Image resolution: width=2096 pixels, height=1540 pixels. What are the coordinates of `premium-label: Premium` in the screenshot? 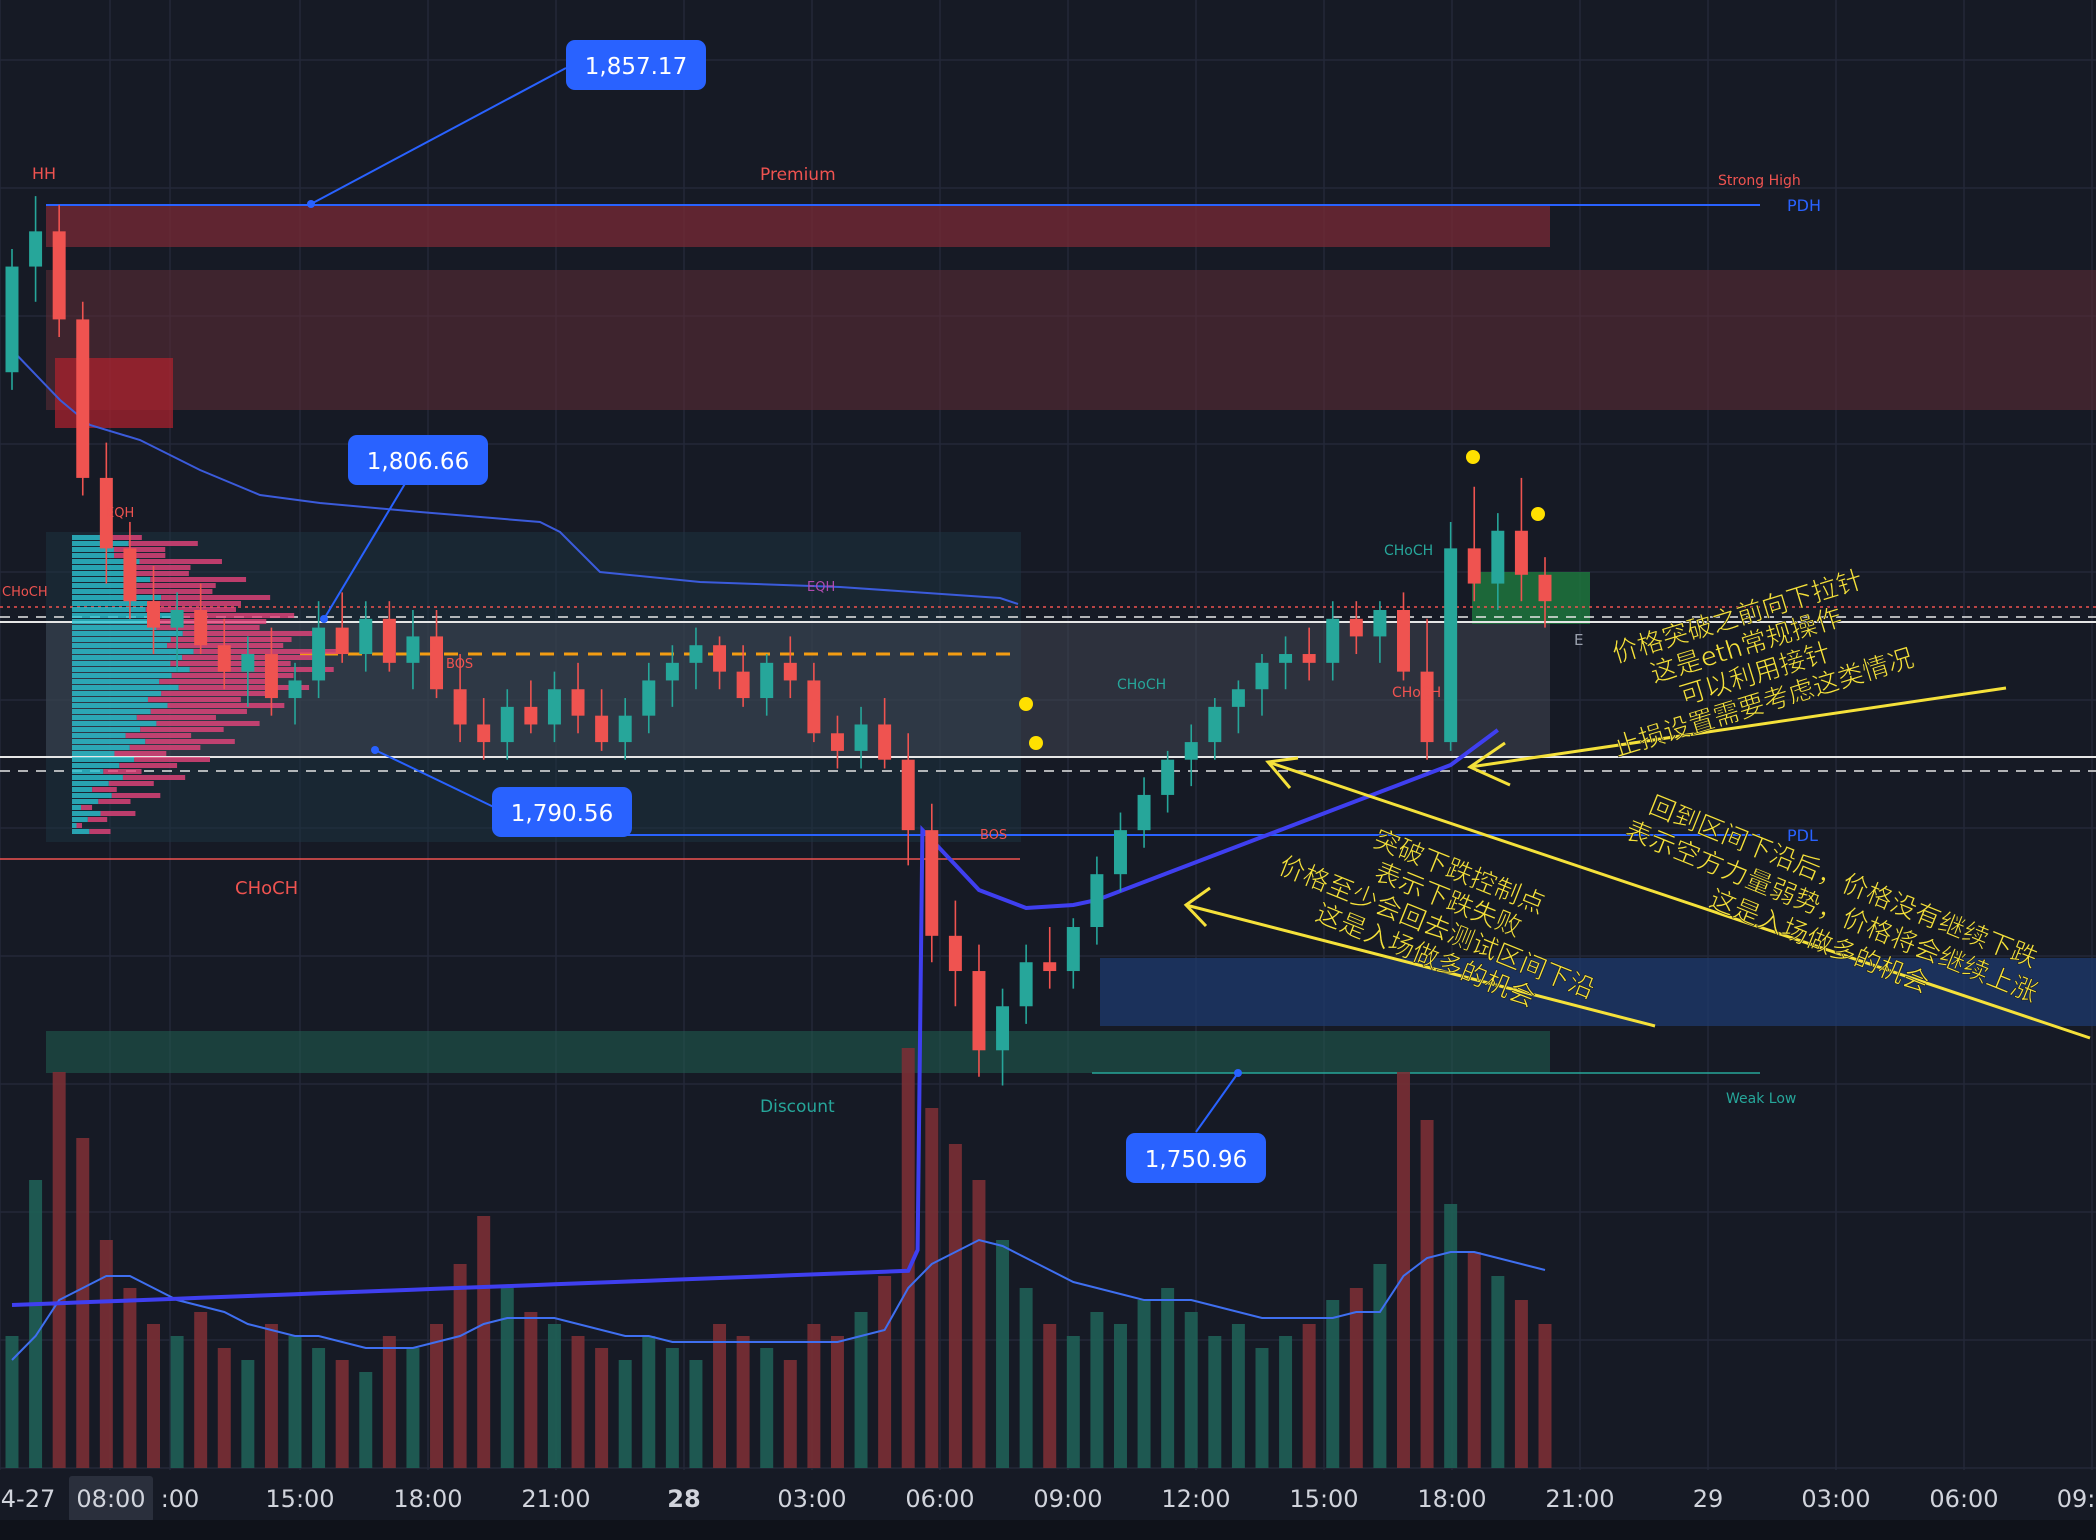 It's located at (798, 175).